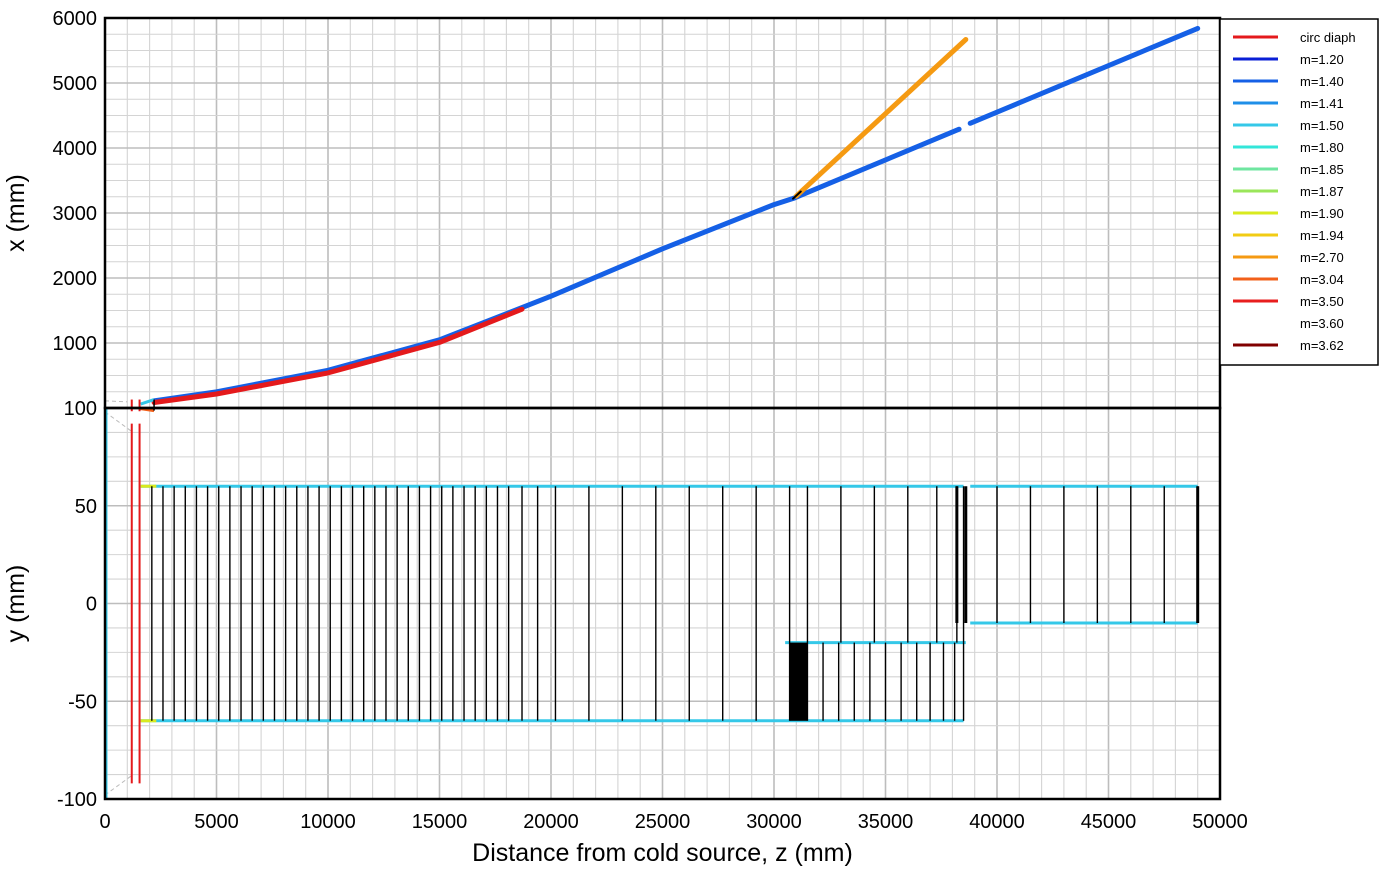 The image size is (1379, 875). Describe the element at coordinates (91, 605) in the screenshot. I see `bottom-y-tick-label: 0` at that location.